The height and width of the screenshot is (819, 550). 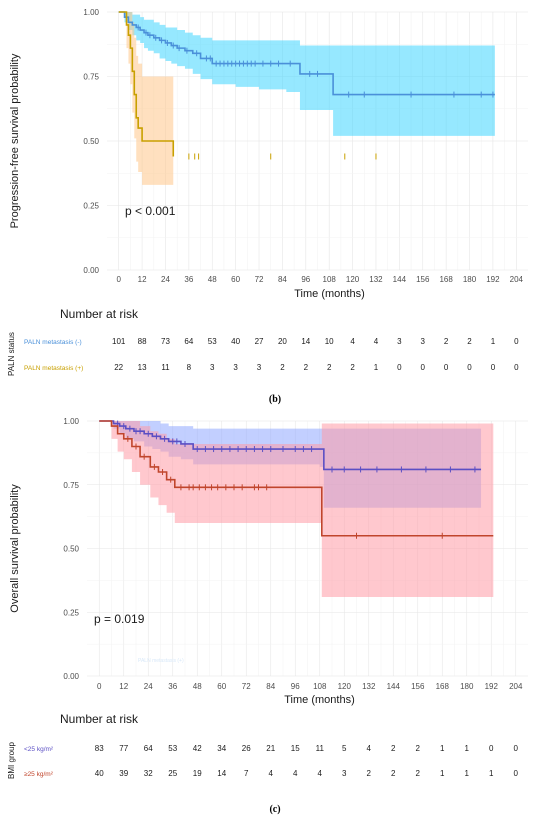 I want to click on risk-count: 32, so click(x=148, y=773).